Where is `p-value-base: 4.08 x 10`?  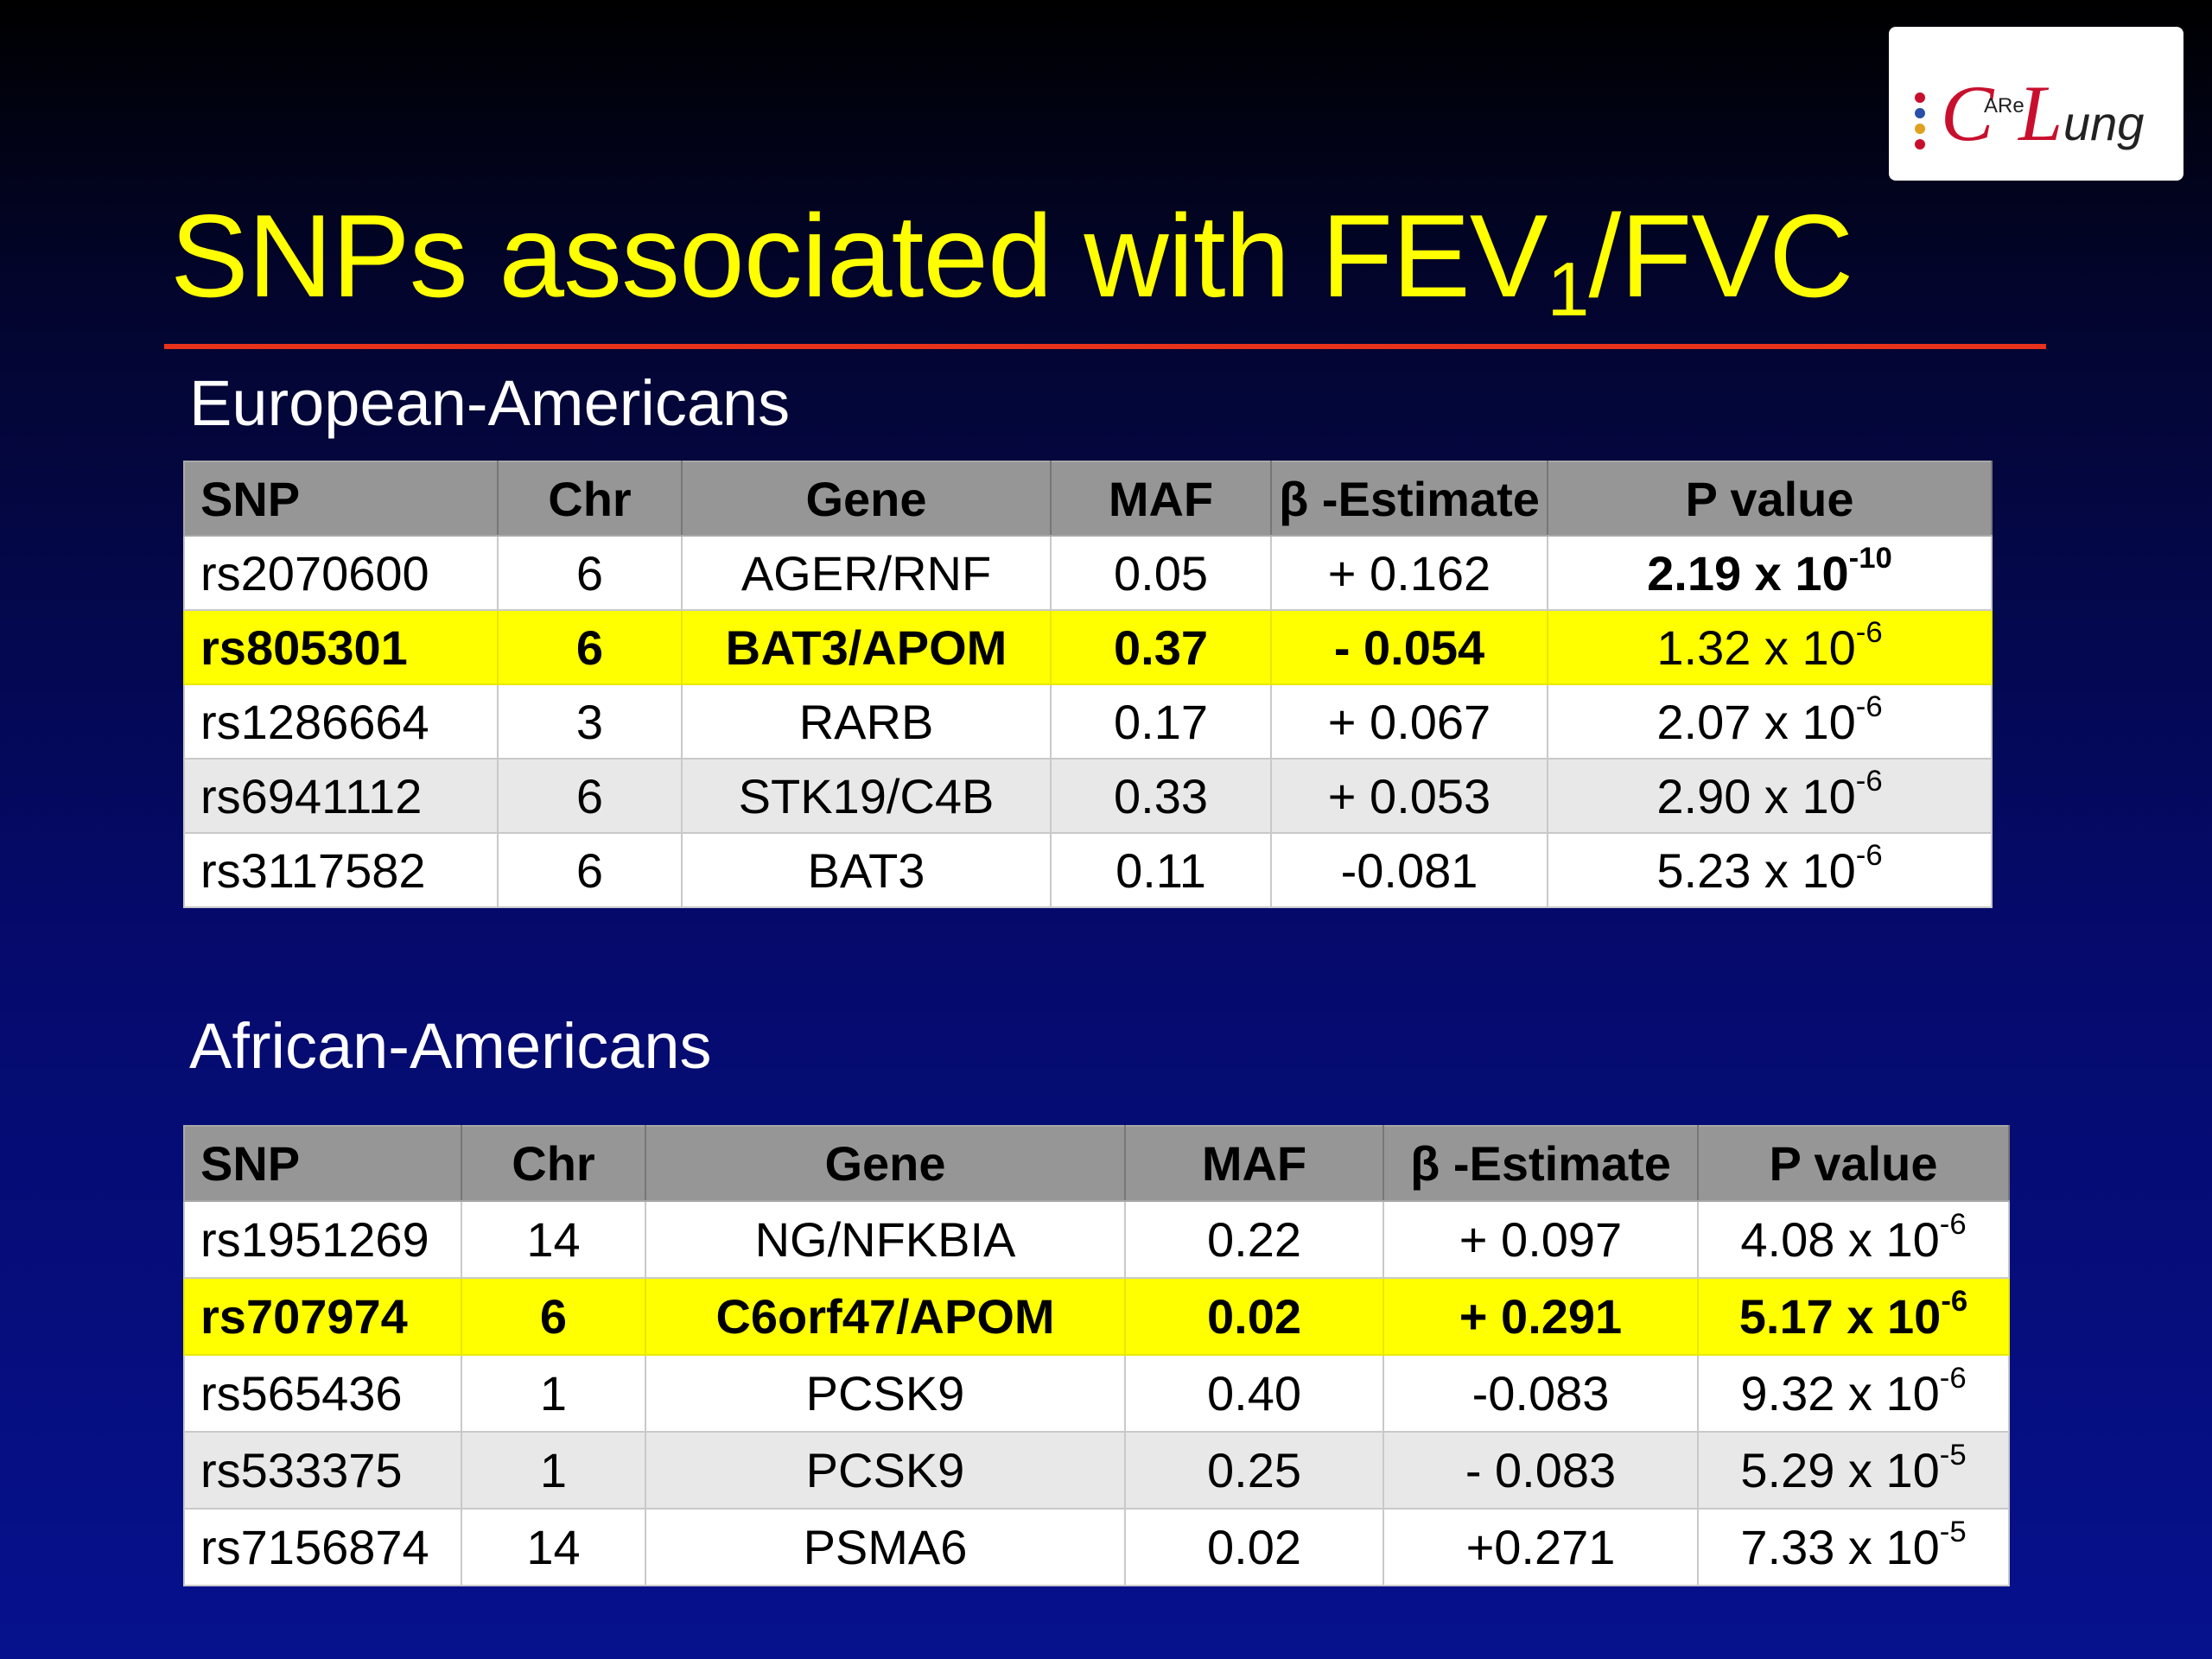
p-value-base: 4.08 x 10 is located at coordinates (1840, 1239).